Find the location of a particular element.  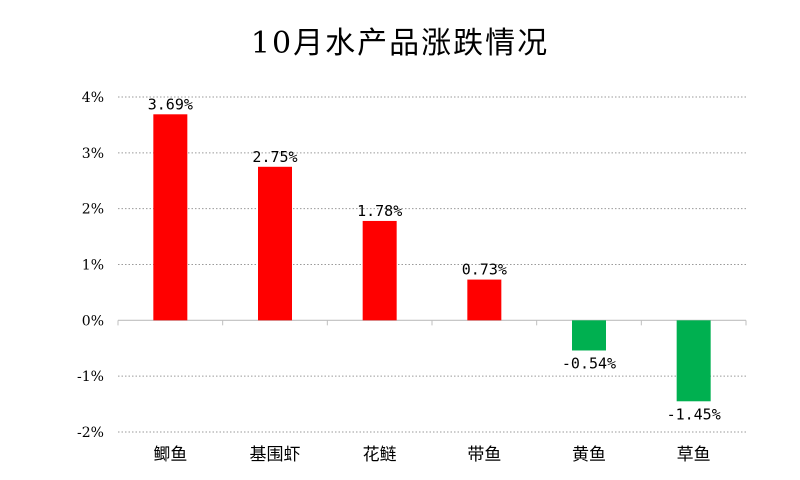

x-category-label: 基围虾 is located at coordinates (275, 455).